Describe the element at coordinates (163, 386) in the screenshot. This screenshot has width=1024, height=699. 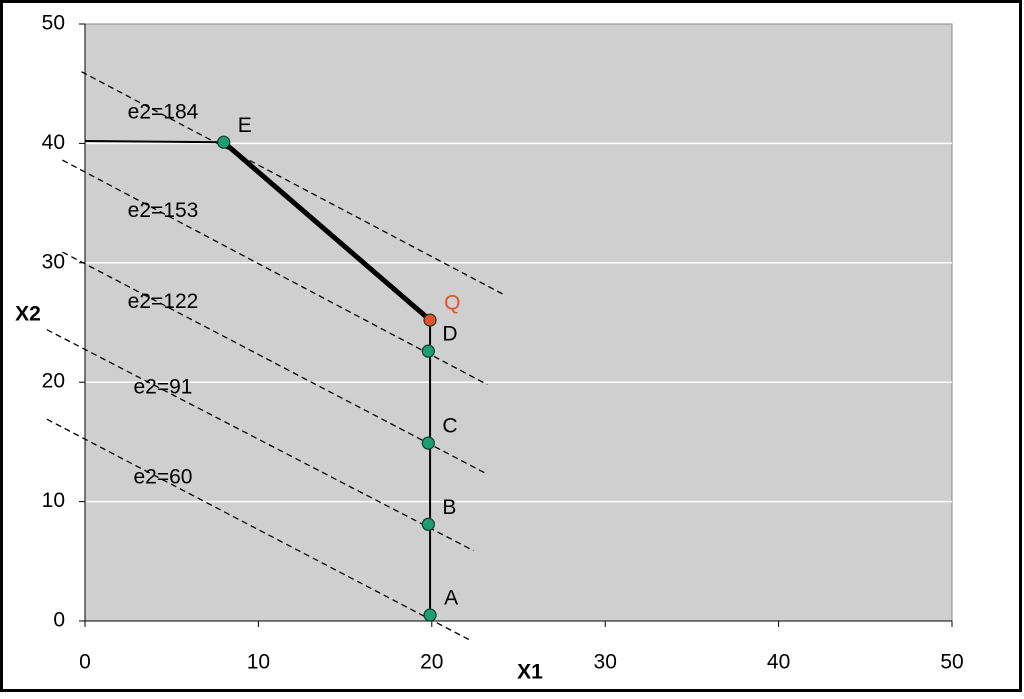
I see `iso-label: e2=91` at that location.